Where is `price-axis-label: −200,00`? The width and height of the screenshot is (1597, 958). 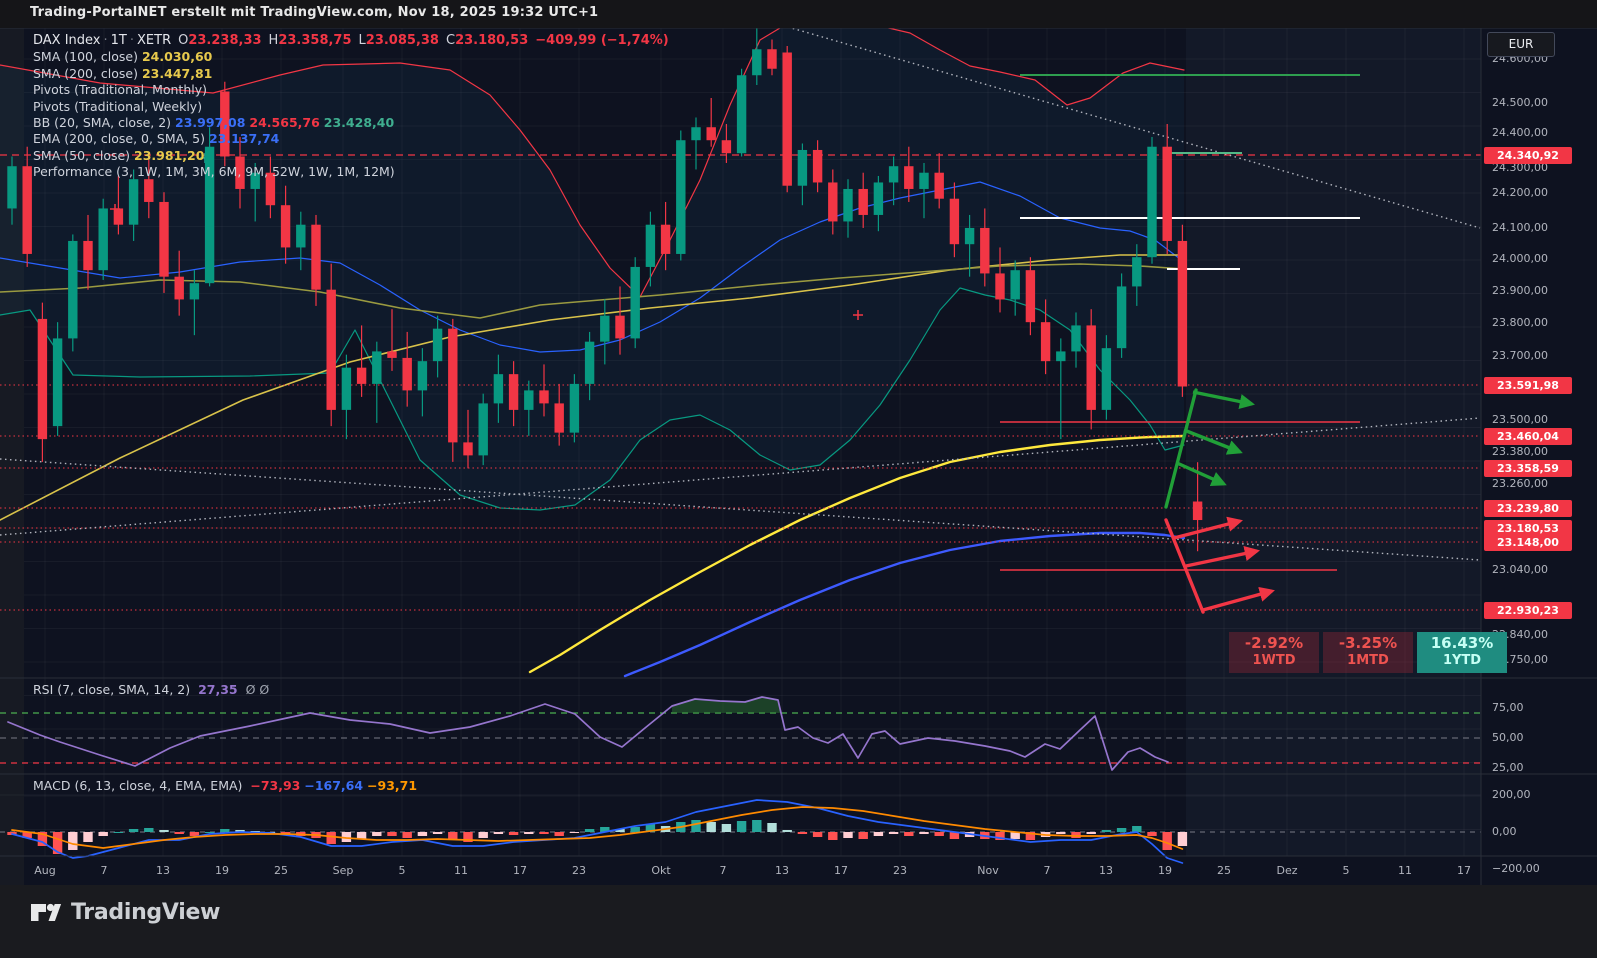 price-axis-label: −200,00 is located at coordinates (1516, 868).